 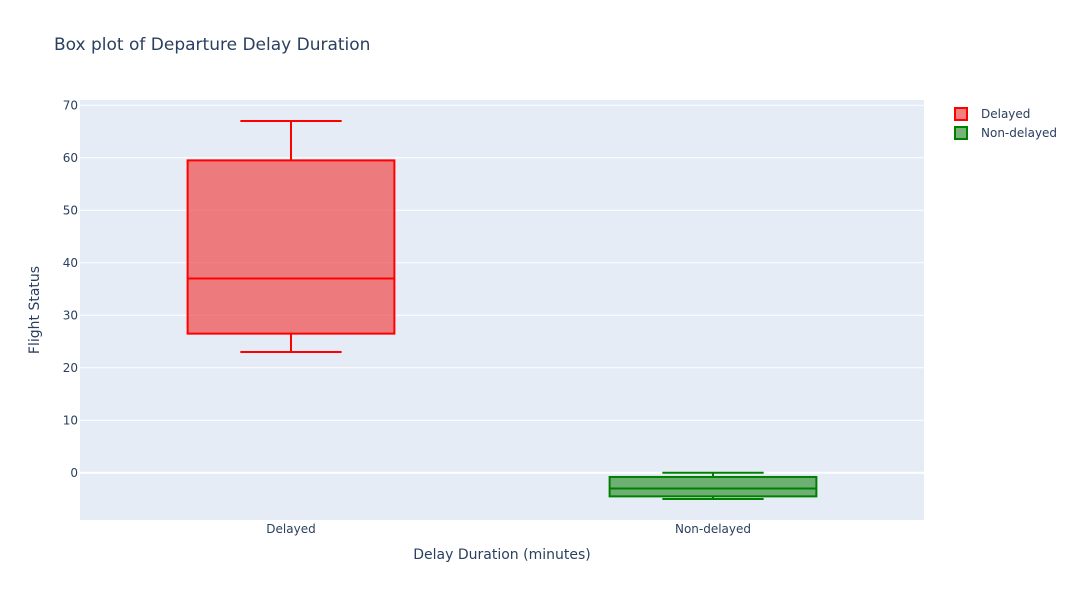 What do you see at coordinates (35, 310) in the screenshot?
I see `y-axis-title: Flight Status` at bounding box center [35, 310].